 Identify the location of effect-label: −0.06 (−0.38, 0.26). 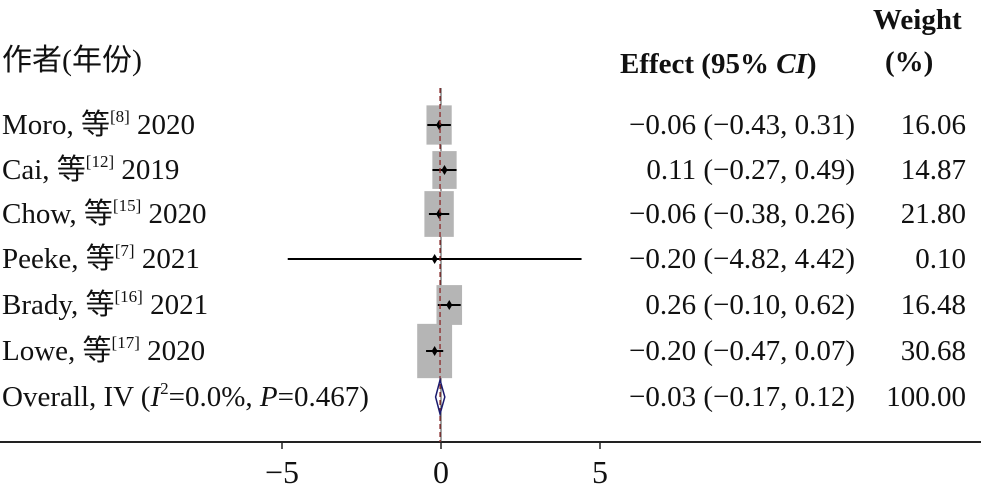
(741, 214).